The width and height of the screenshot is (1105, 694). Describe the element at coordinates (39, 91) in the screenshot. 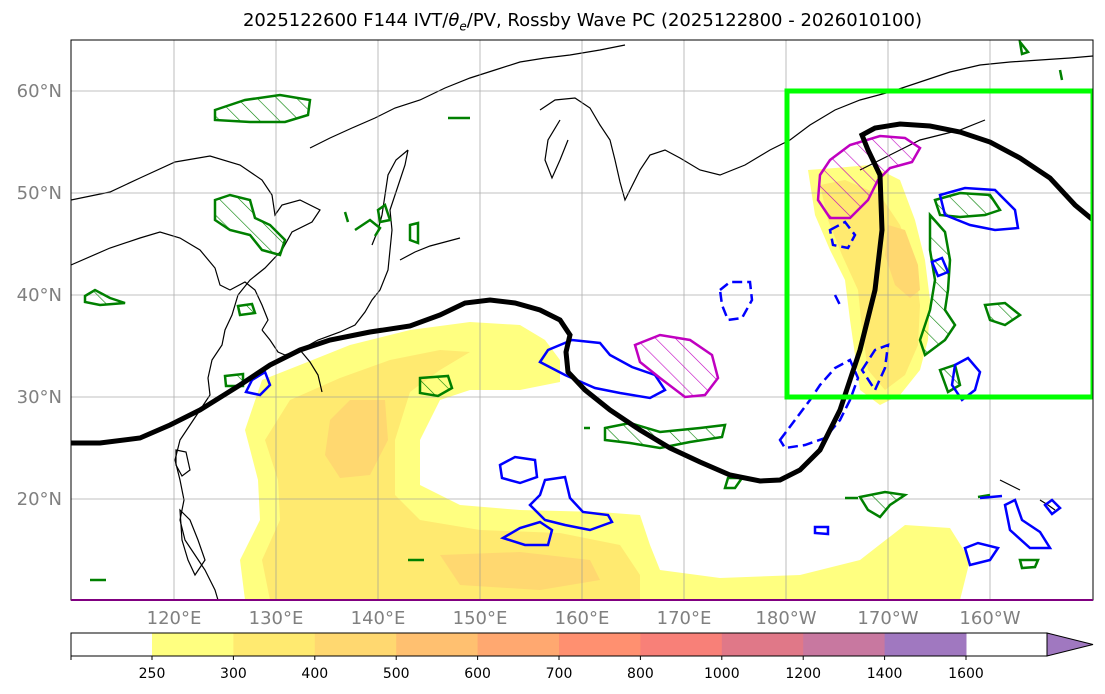

I see `lat-label-60: 60°N` at that location.